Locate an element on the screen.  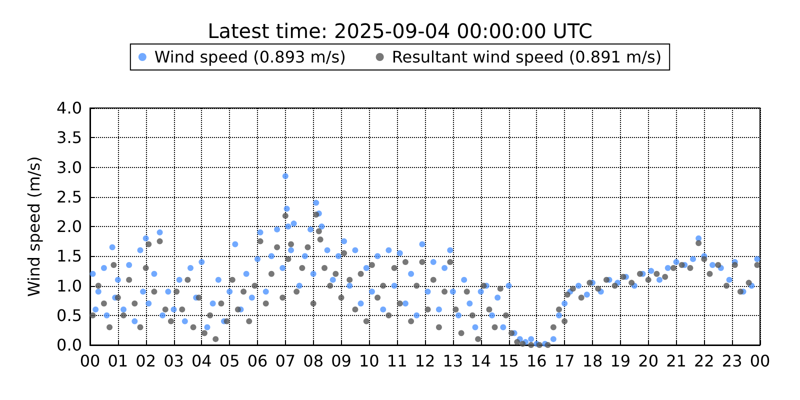
y-tick-label: 0.5 is located at coordinates (69, 315).